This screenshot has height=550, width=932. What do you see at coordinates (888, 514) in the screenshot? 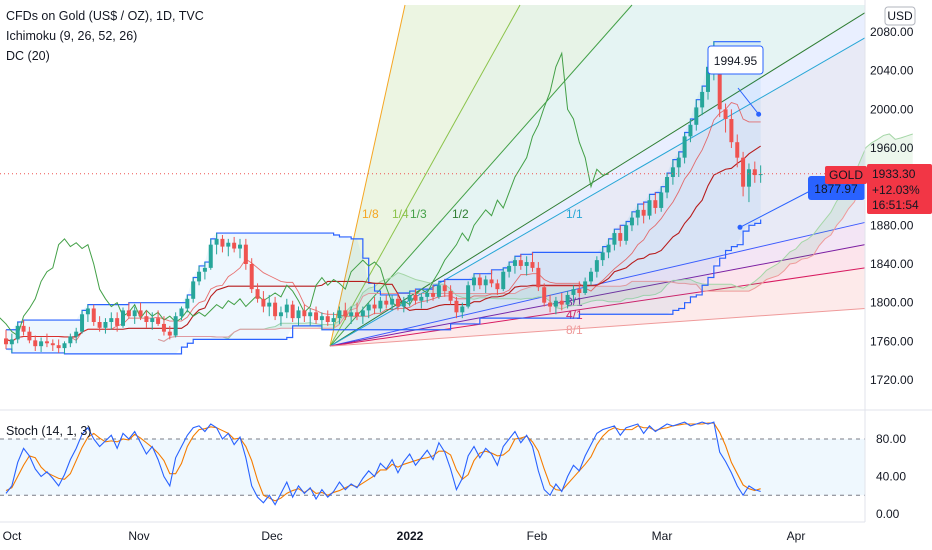
I see `stoch-tick: 0.00` at bounding box center [888, 514].